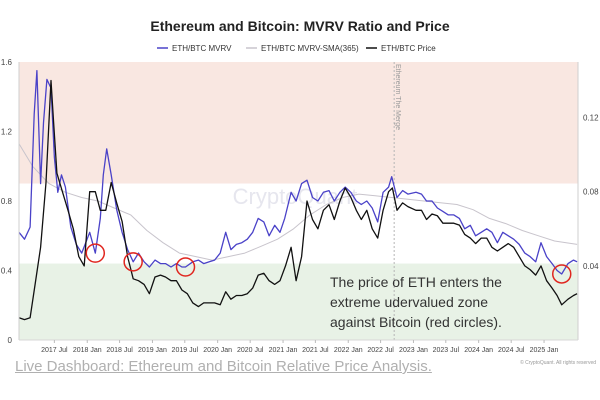 Image resolution: width=600 pixels, height=400 pixels. Describe the element at coordinates (591, 118) in the screenshot. I see `y-right-tick-label: 0.12` at that location.